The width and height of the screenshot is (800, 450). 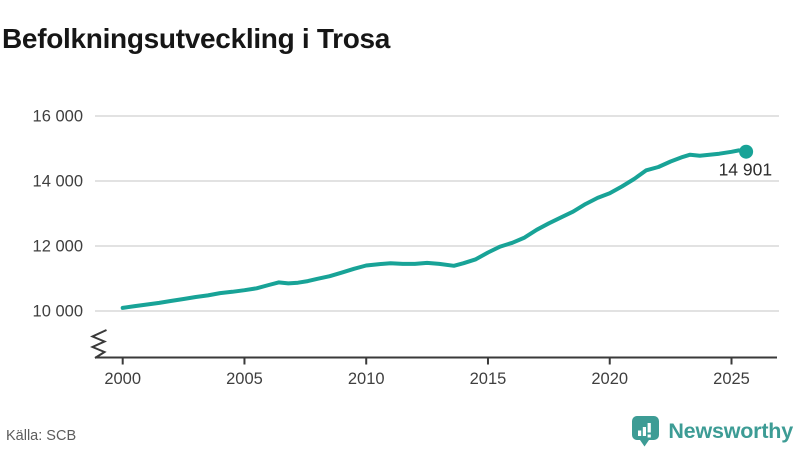 What do you see at coordinates (58, 312) in the screenshot?
I see `y-tick-label: 10 000` at bounding box center [58, 312].